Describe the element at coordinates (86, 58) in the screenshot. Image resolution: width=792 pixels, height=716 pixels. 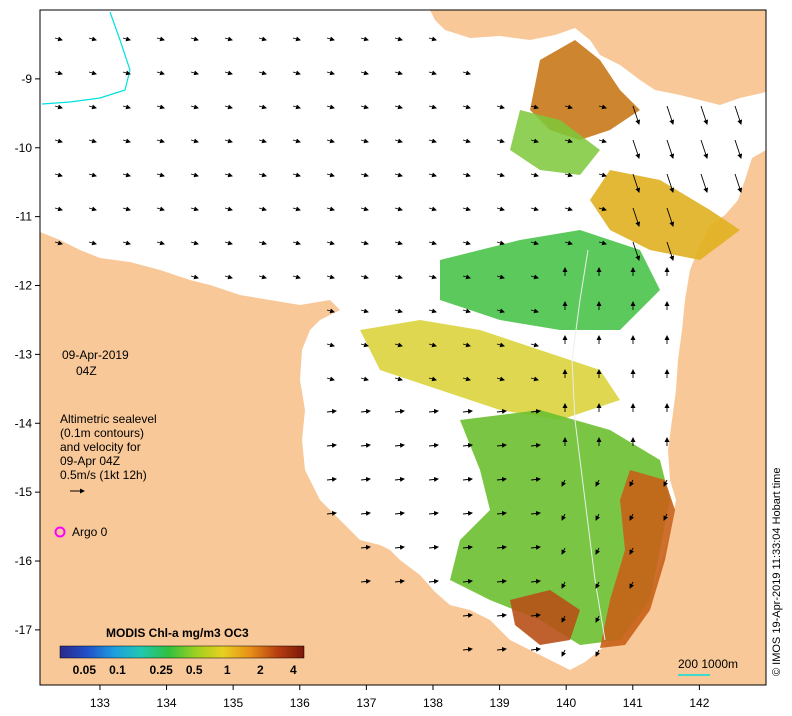
I see `sealevel-contour-north` at that location.